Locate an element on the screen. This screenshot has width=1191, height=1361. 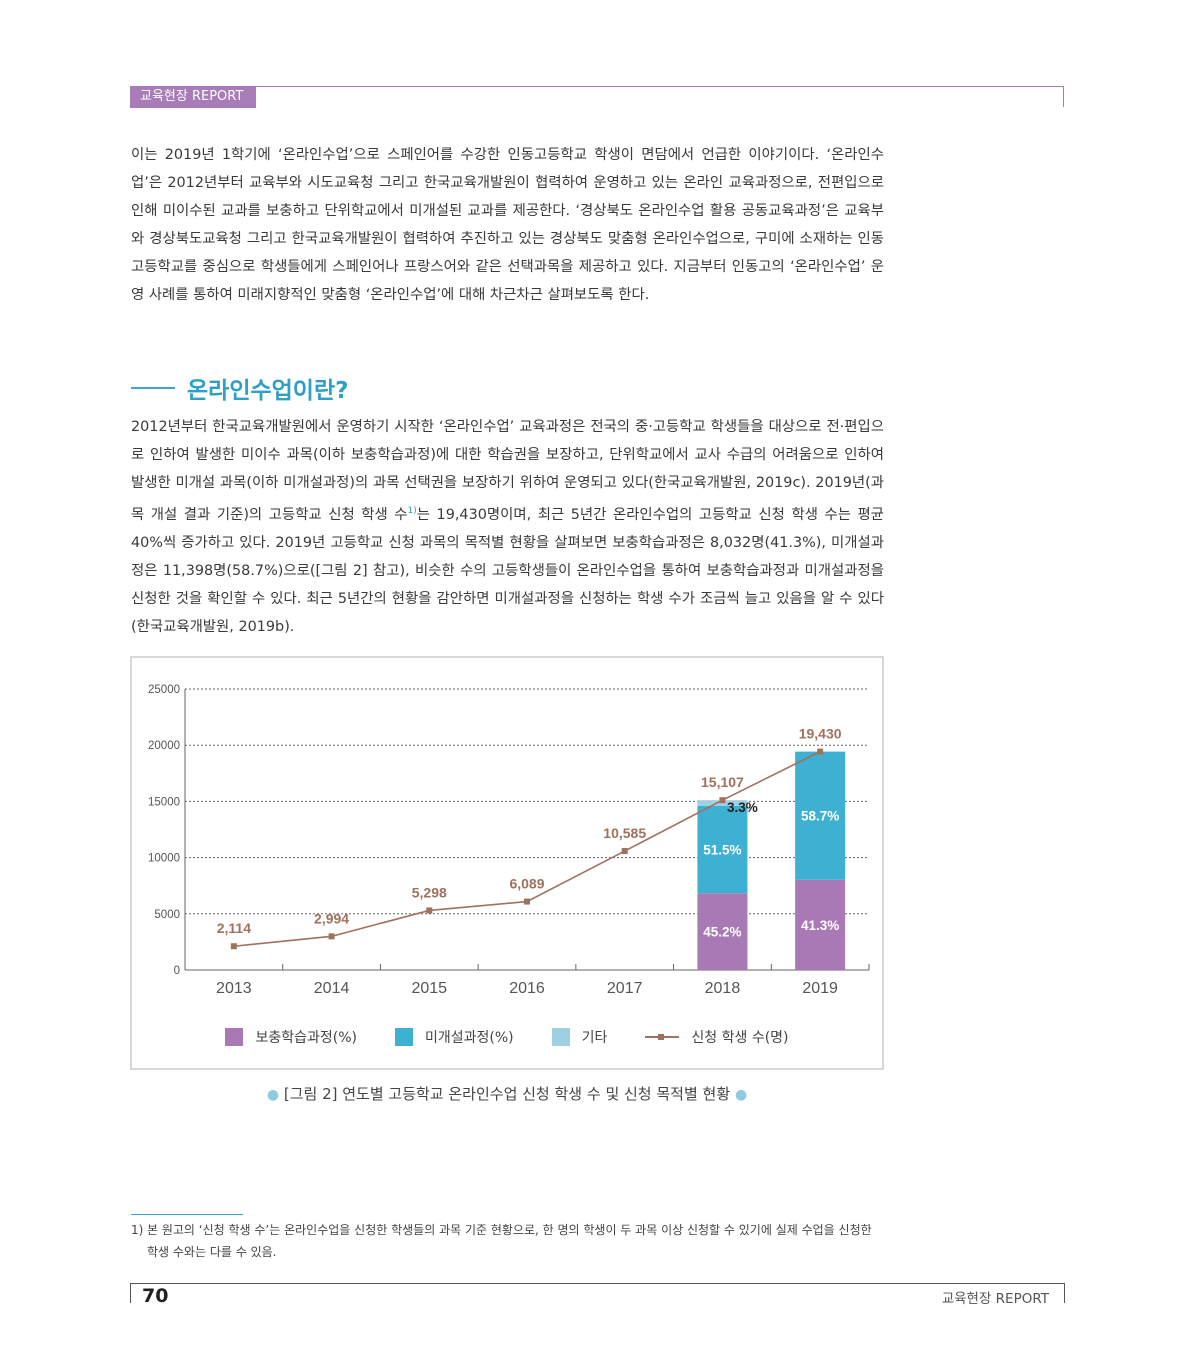
bar-label-0-2019: 41.3% is located at coordinates (820, 925).